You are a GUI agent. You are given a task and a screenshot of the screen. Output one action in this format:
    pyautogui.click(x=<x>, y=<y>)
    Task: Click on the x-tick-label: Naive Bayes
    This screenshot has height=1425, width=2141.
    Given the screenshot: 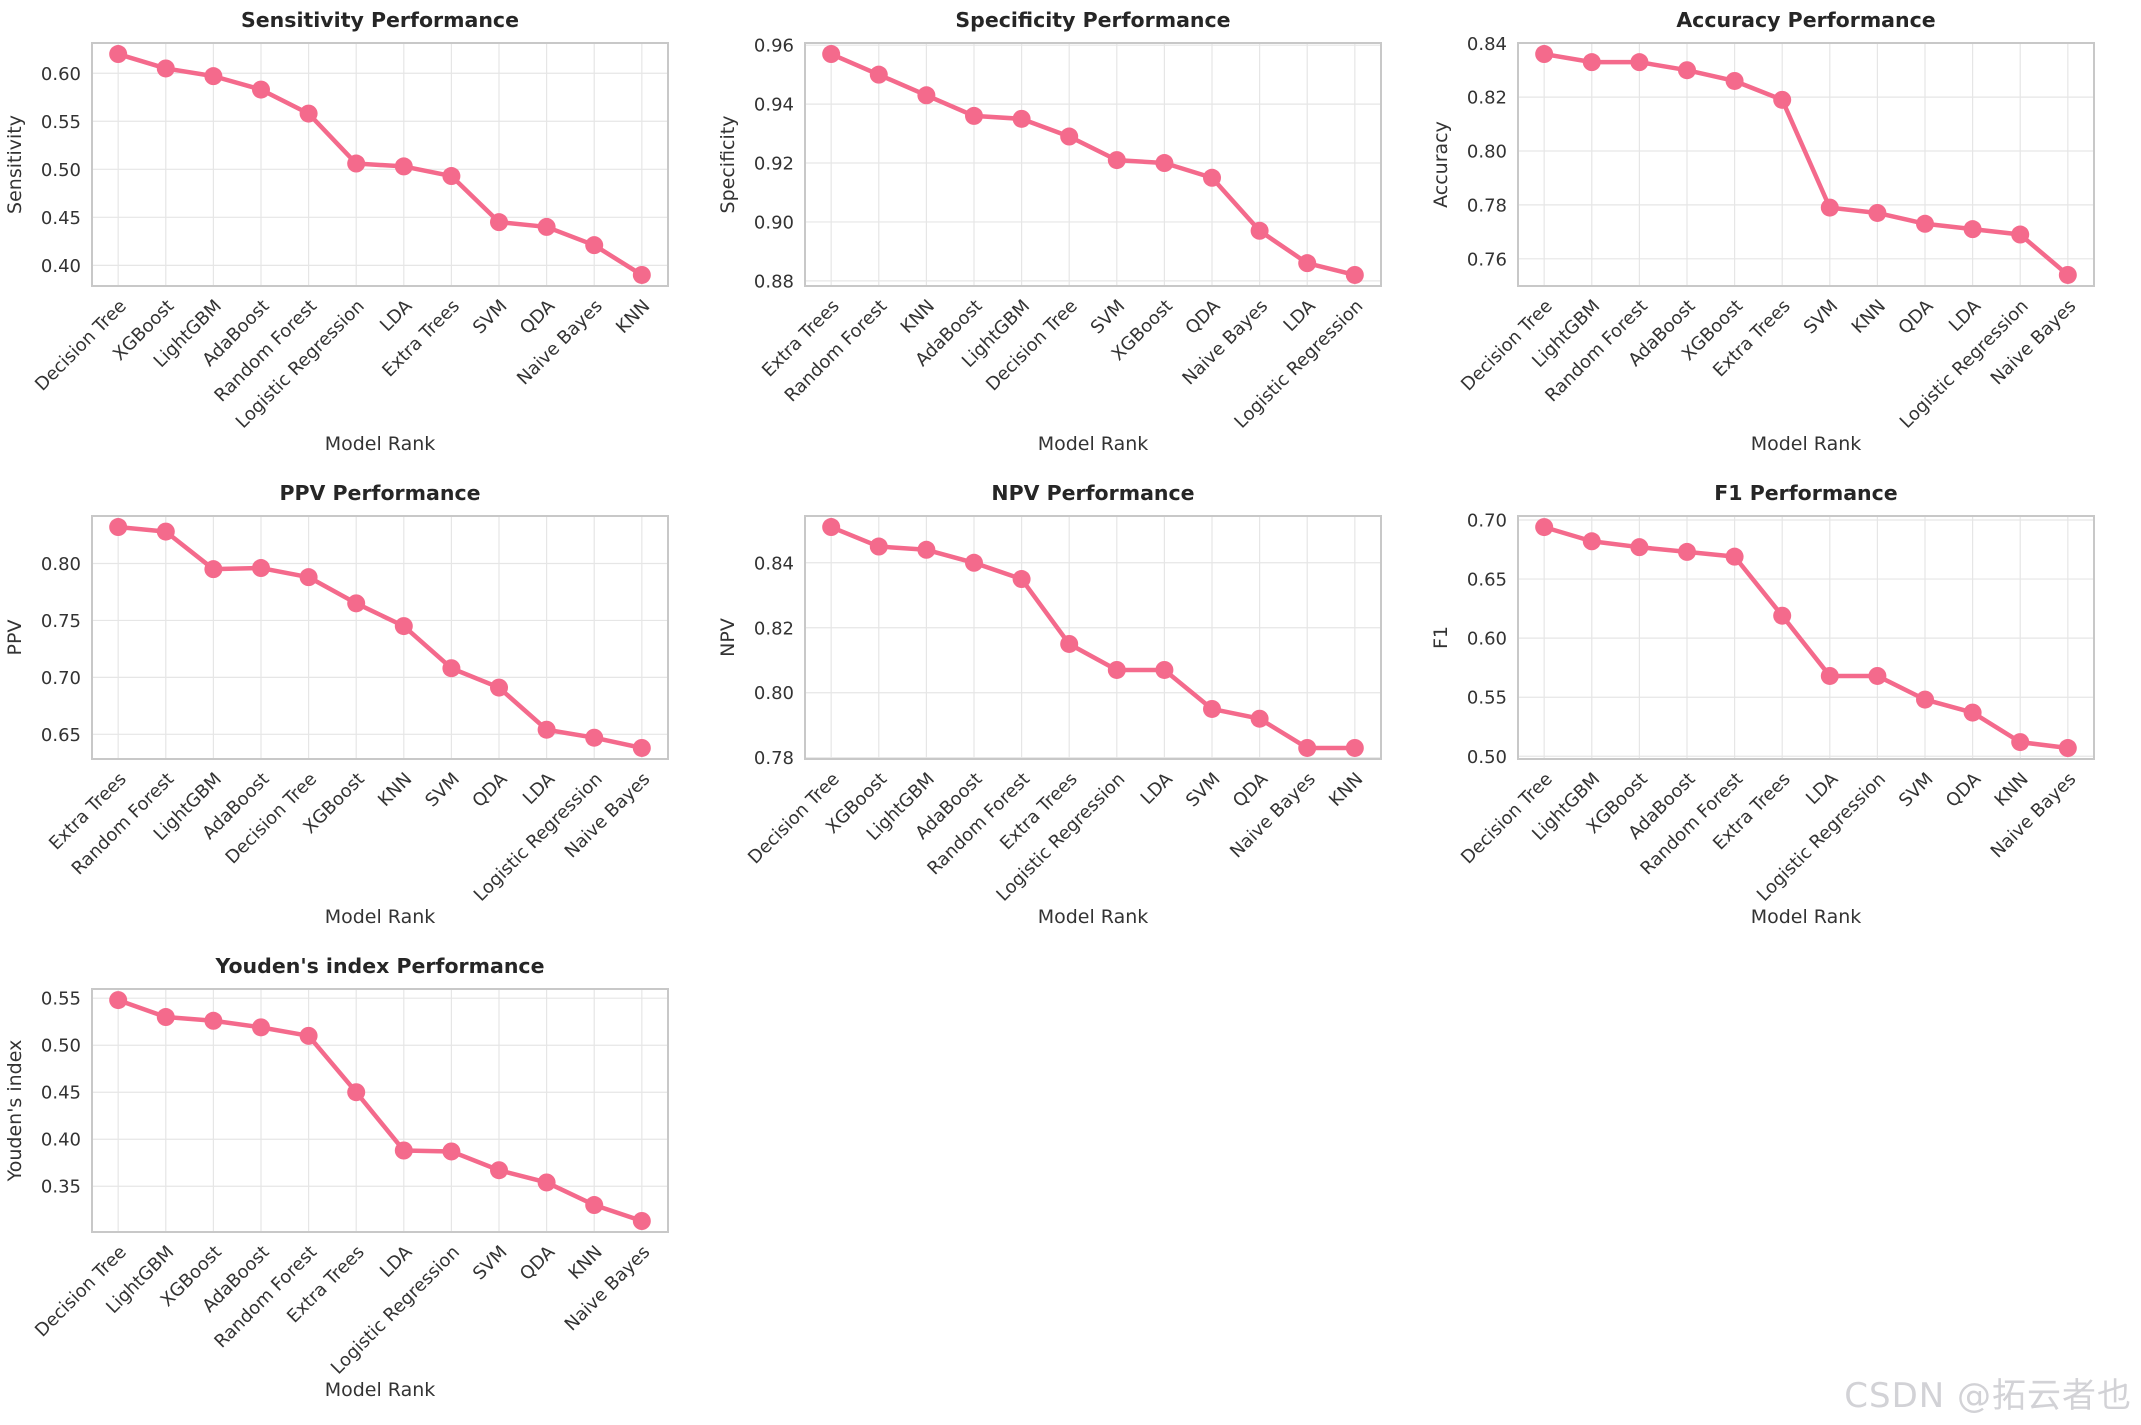 What is the action you would take?
    pyautogui.click(x=608, y=1289)
    